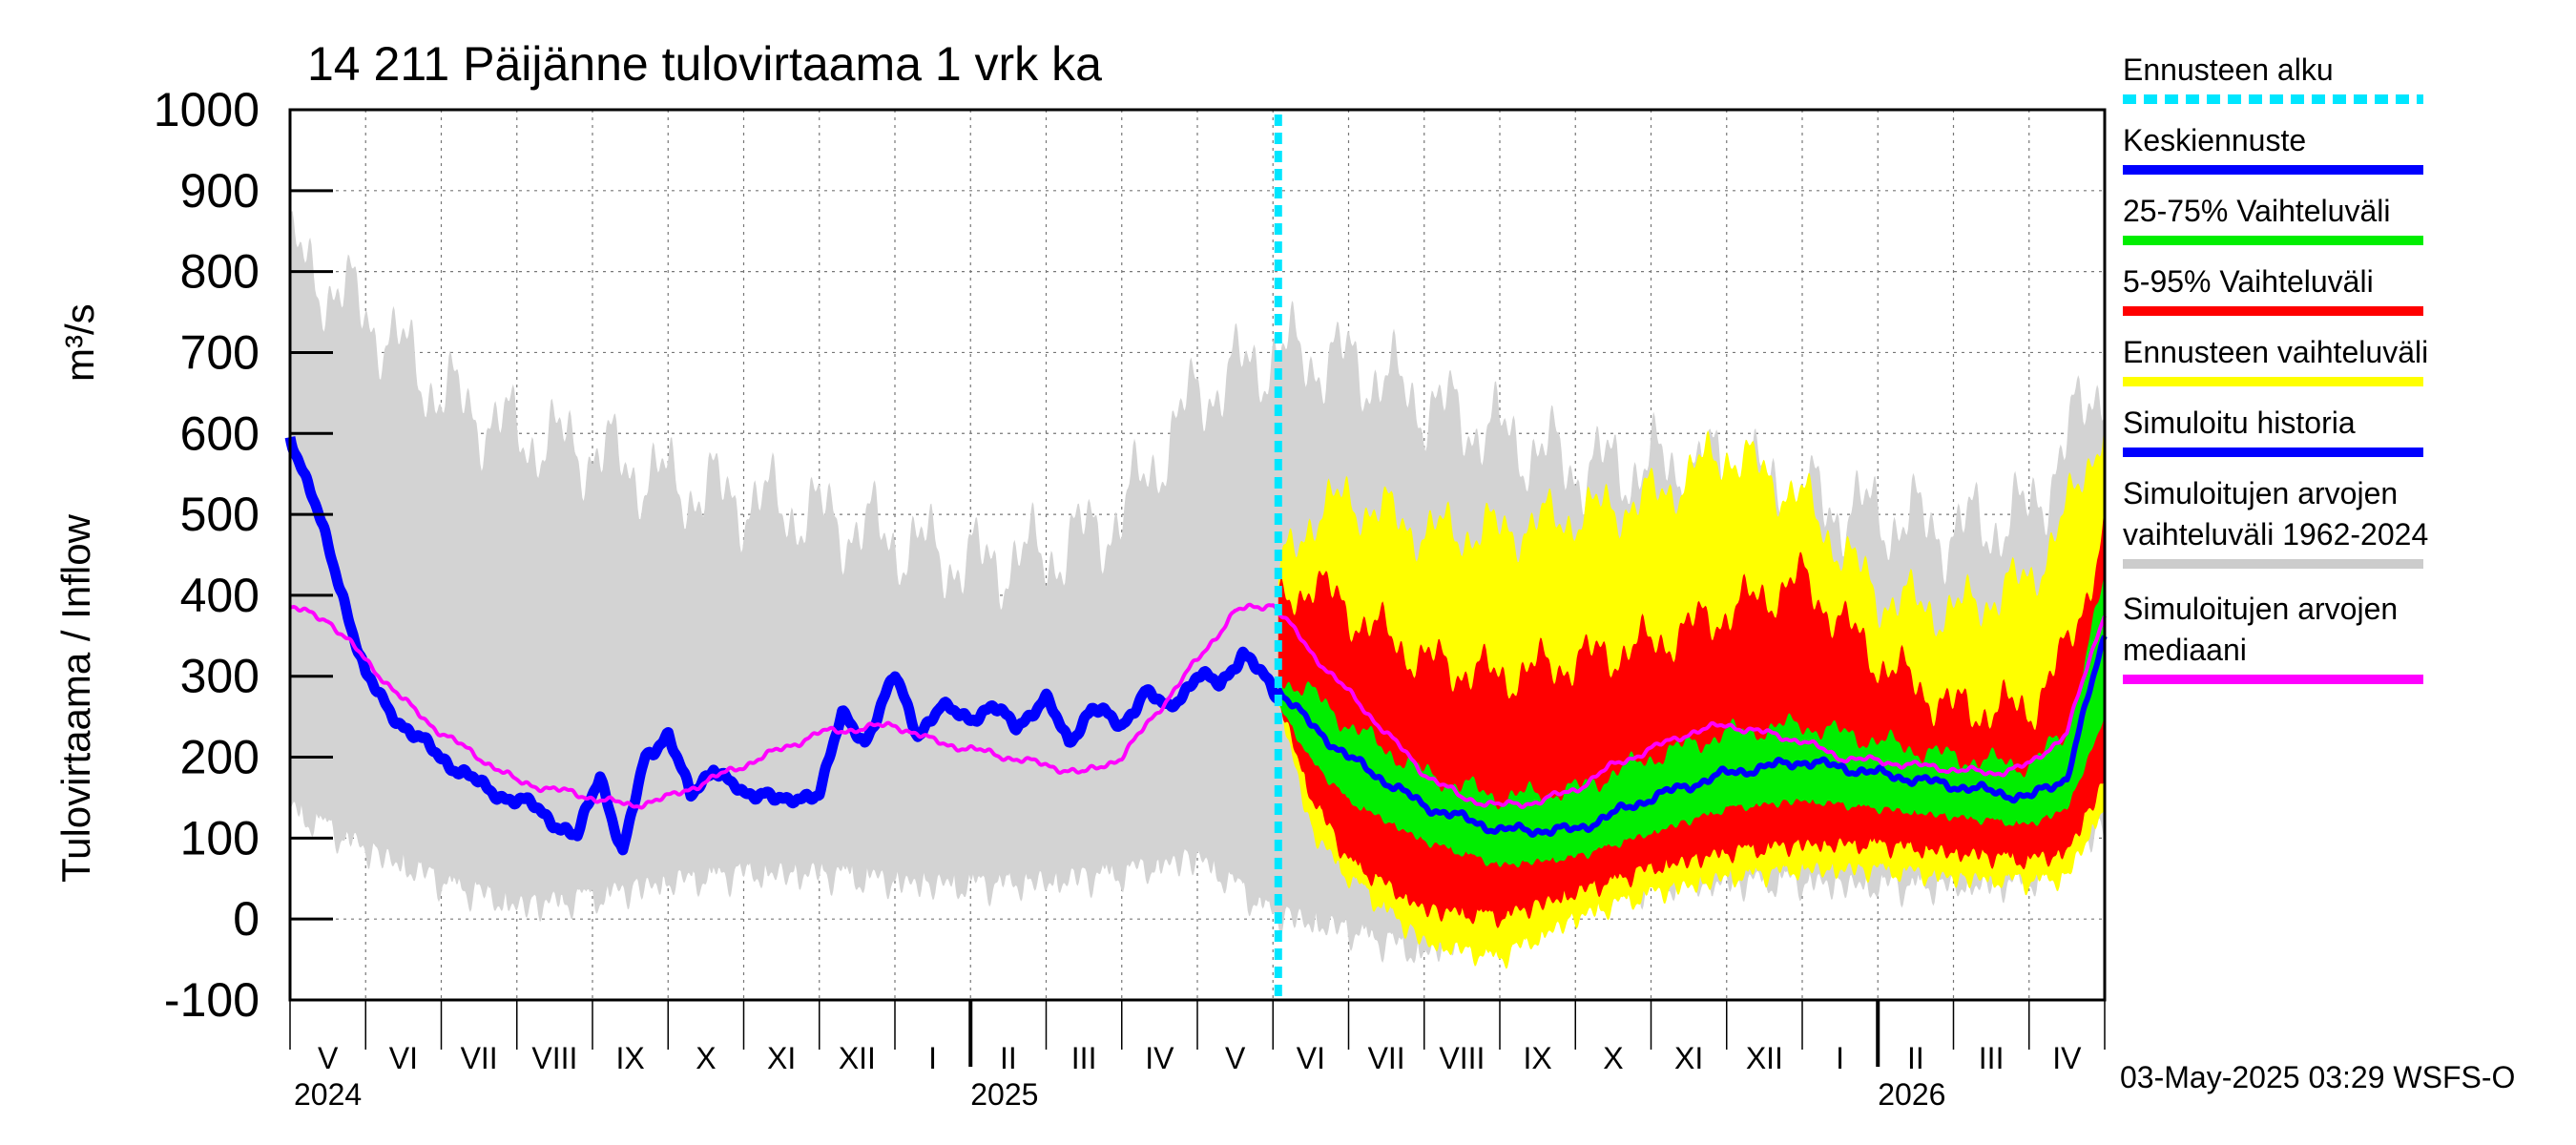 This screenshot has height=1145, width=2576. I want to click on y-tick-label: 500, so click(220, 514).